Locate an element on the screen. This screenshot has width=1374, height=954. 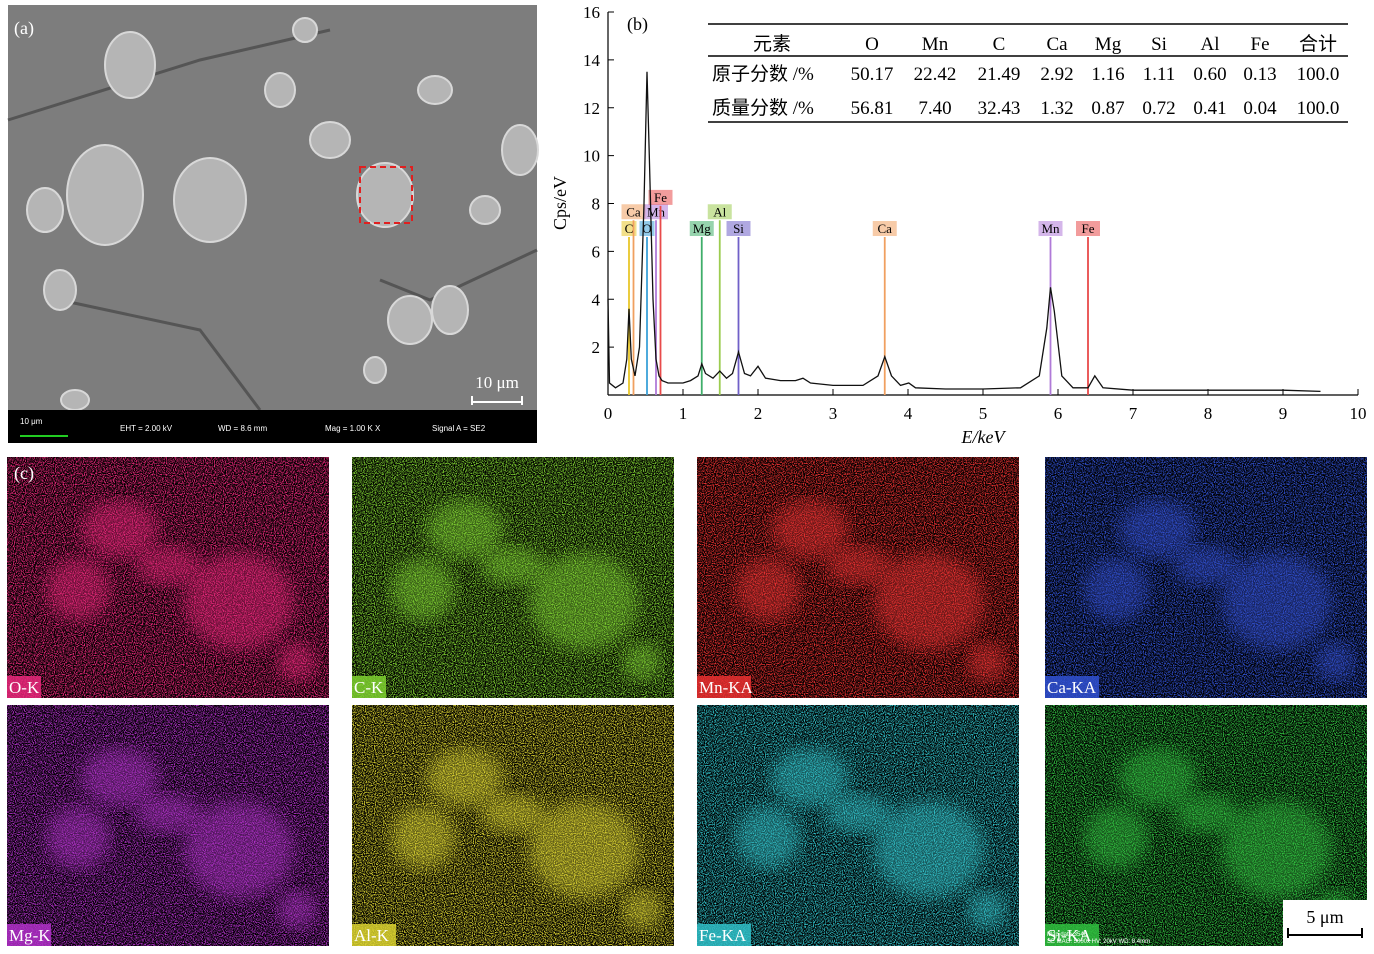
x-tick-label: 4 is located at coordinates (908, 413).